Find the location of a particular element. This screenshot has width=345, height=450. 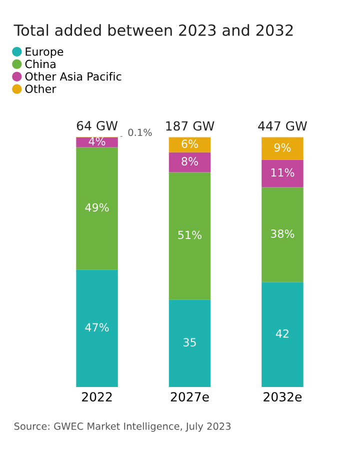

data-label: 11% is located at coordinates (282, 172).